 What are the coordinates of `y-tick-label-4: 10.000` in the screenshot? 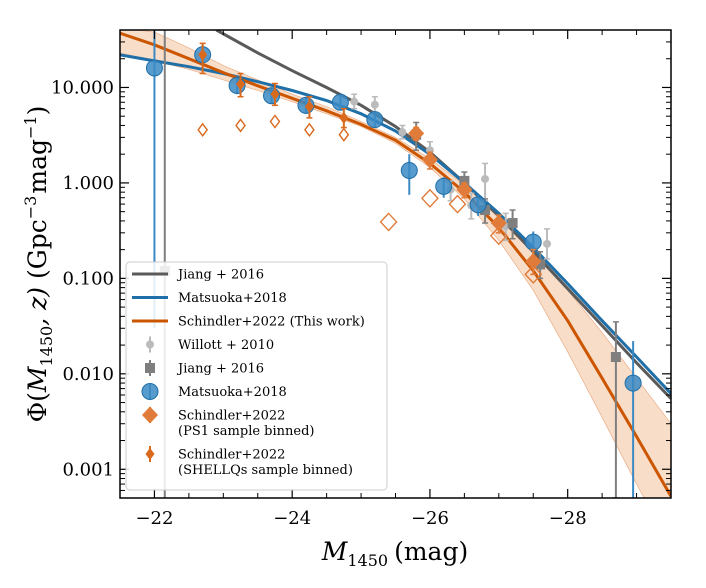 It's located at (82, 87).